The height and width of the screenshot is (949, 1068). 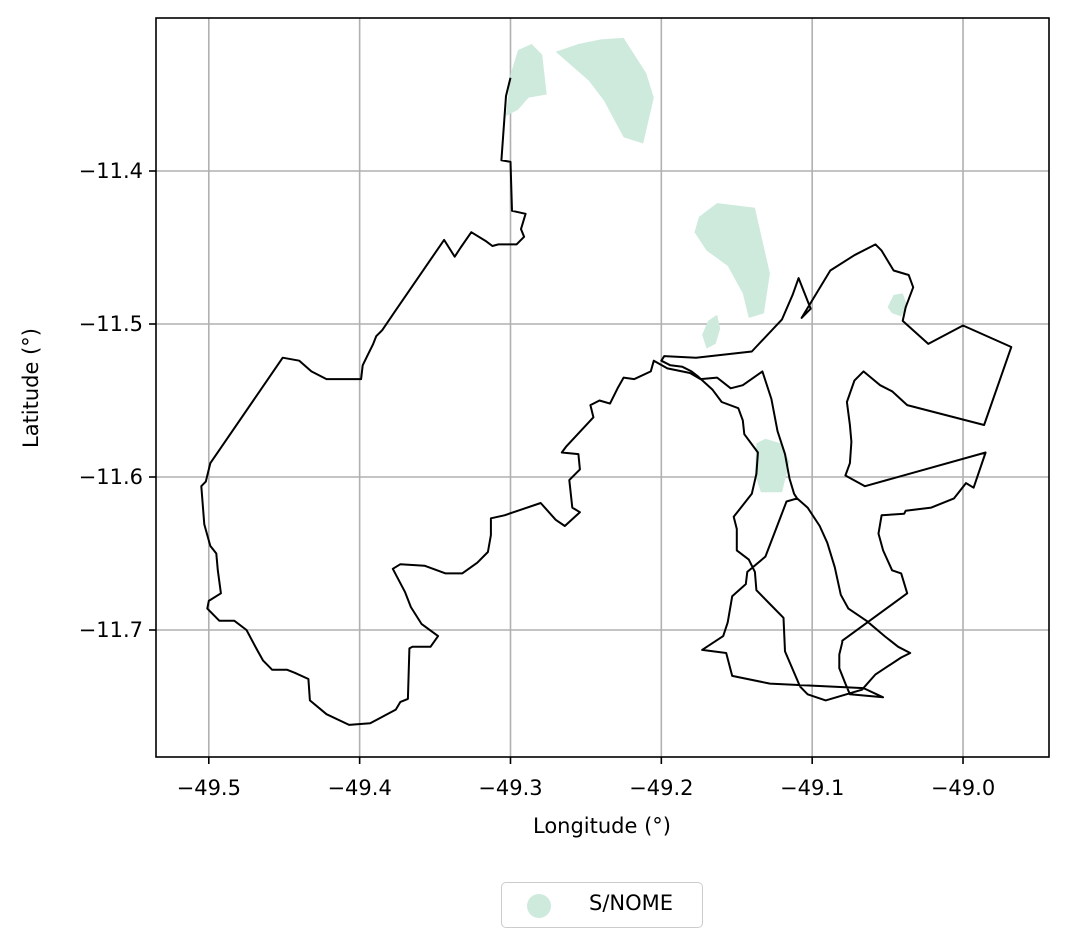 What do you see at coordinates (539, 906) in the screenshot?
I see `legend-marker` at bounding box center [539, 906].